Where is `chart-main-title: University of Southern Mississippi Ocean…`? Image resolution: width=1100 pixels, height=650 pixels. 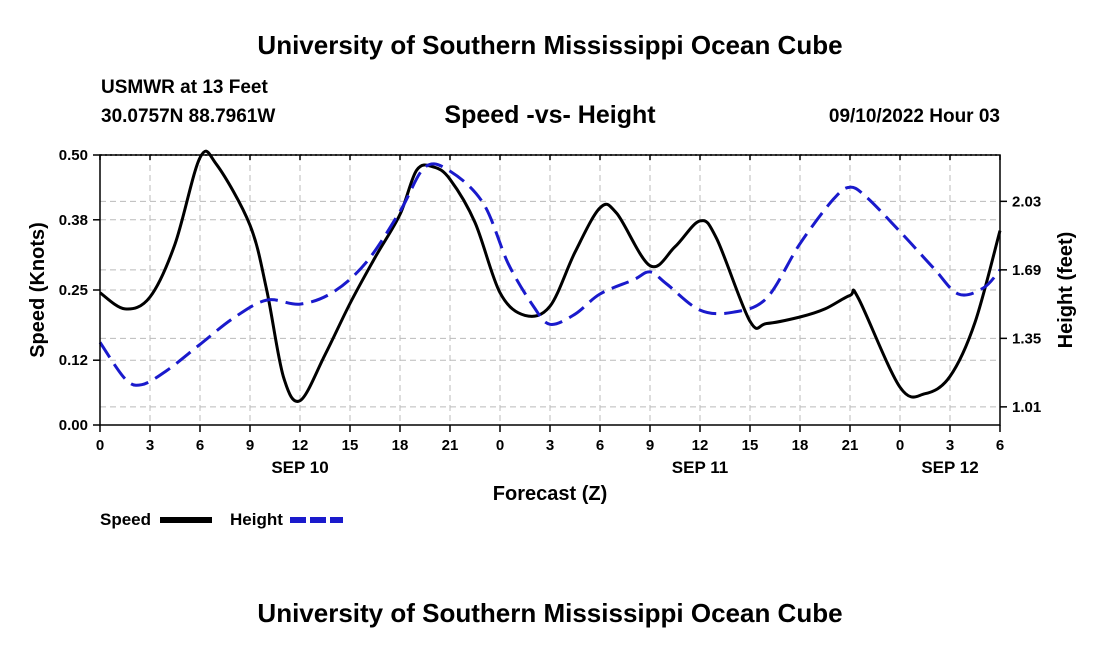 chart-main-title: University of Southern Mississippi Ocean… is located at coordinates (550, 45).